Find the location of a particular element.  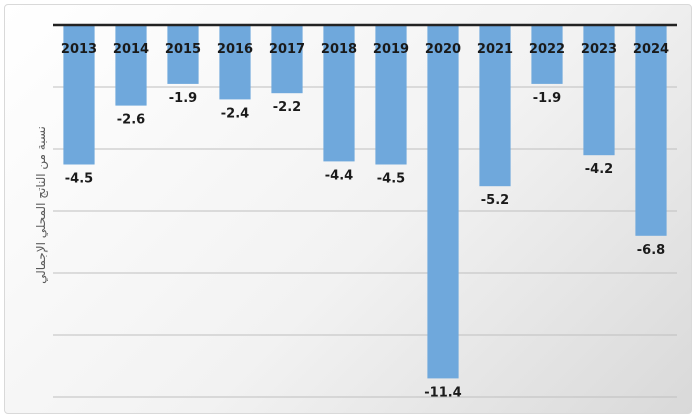

x-tick-label: 2018 is located at coordinates (339, 49).